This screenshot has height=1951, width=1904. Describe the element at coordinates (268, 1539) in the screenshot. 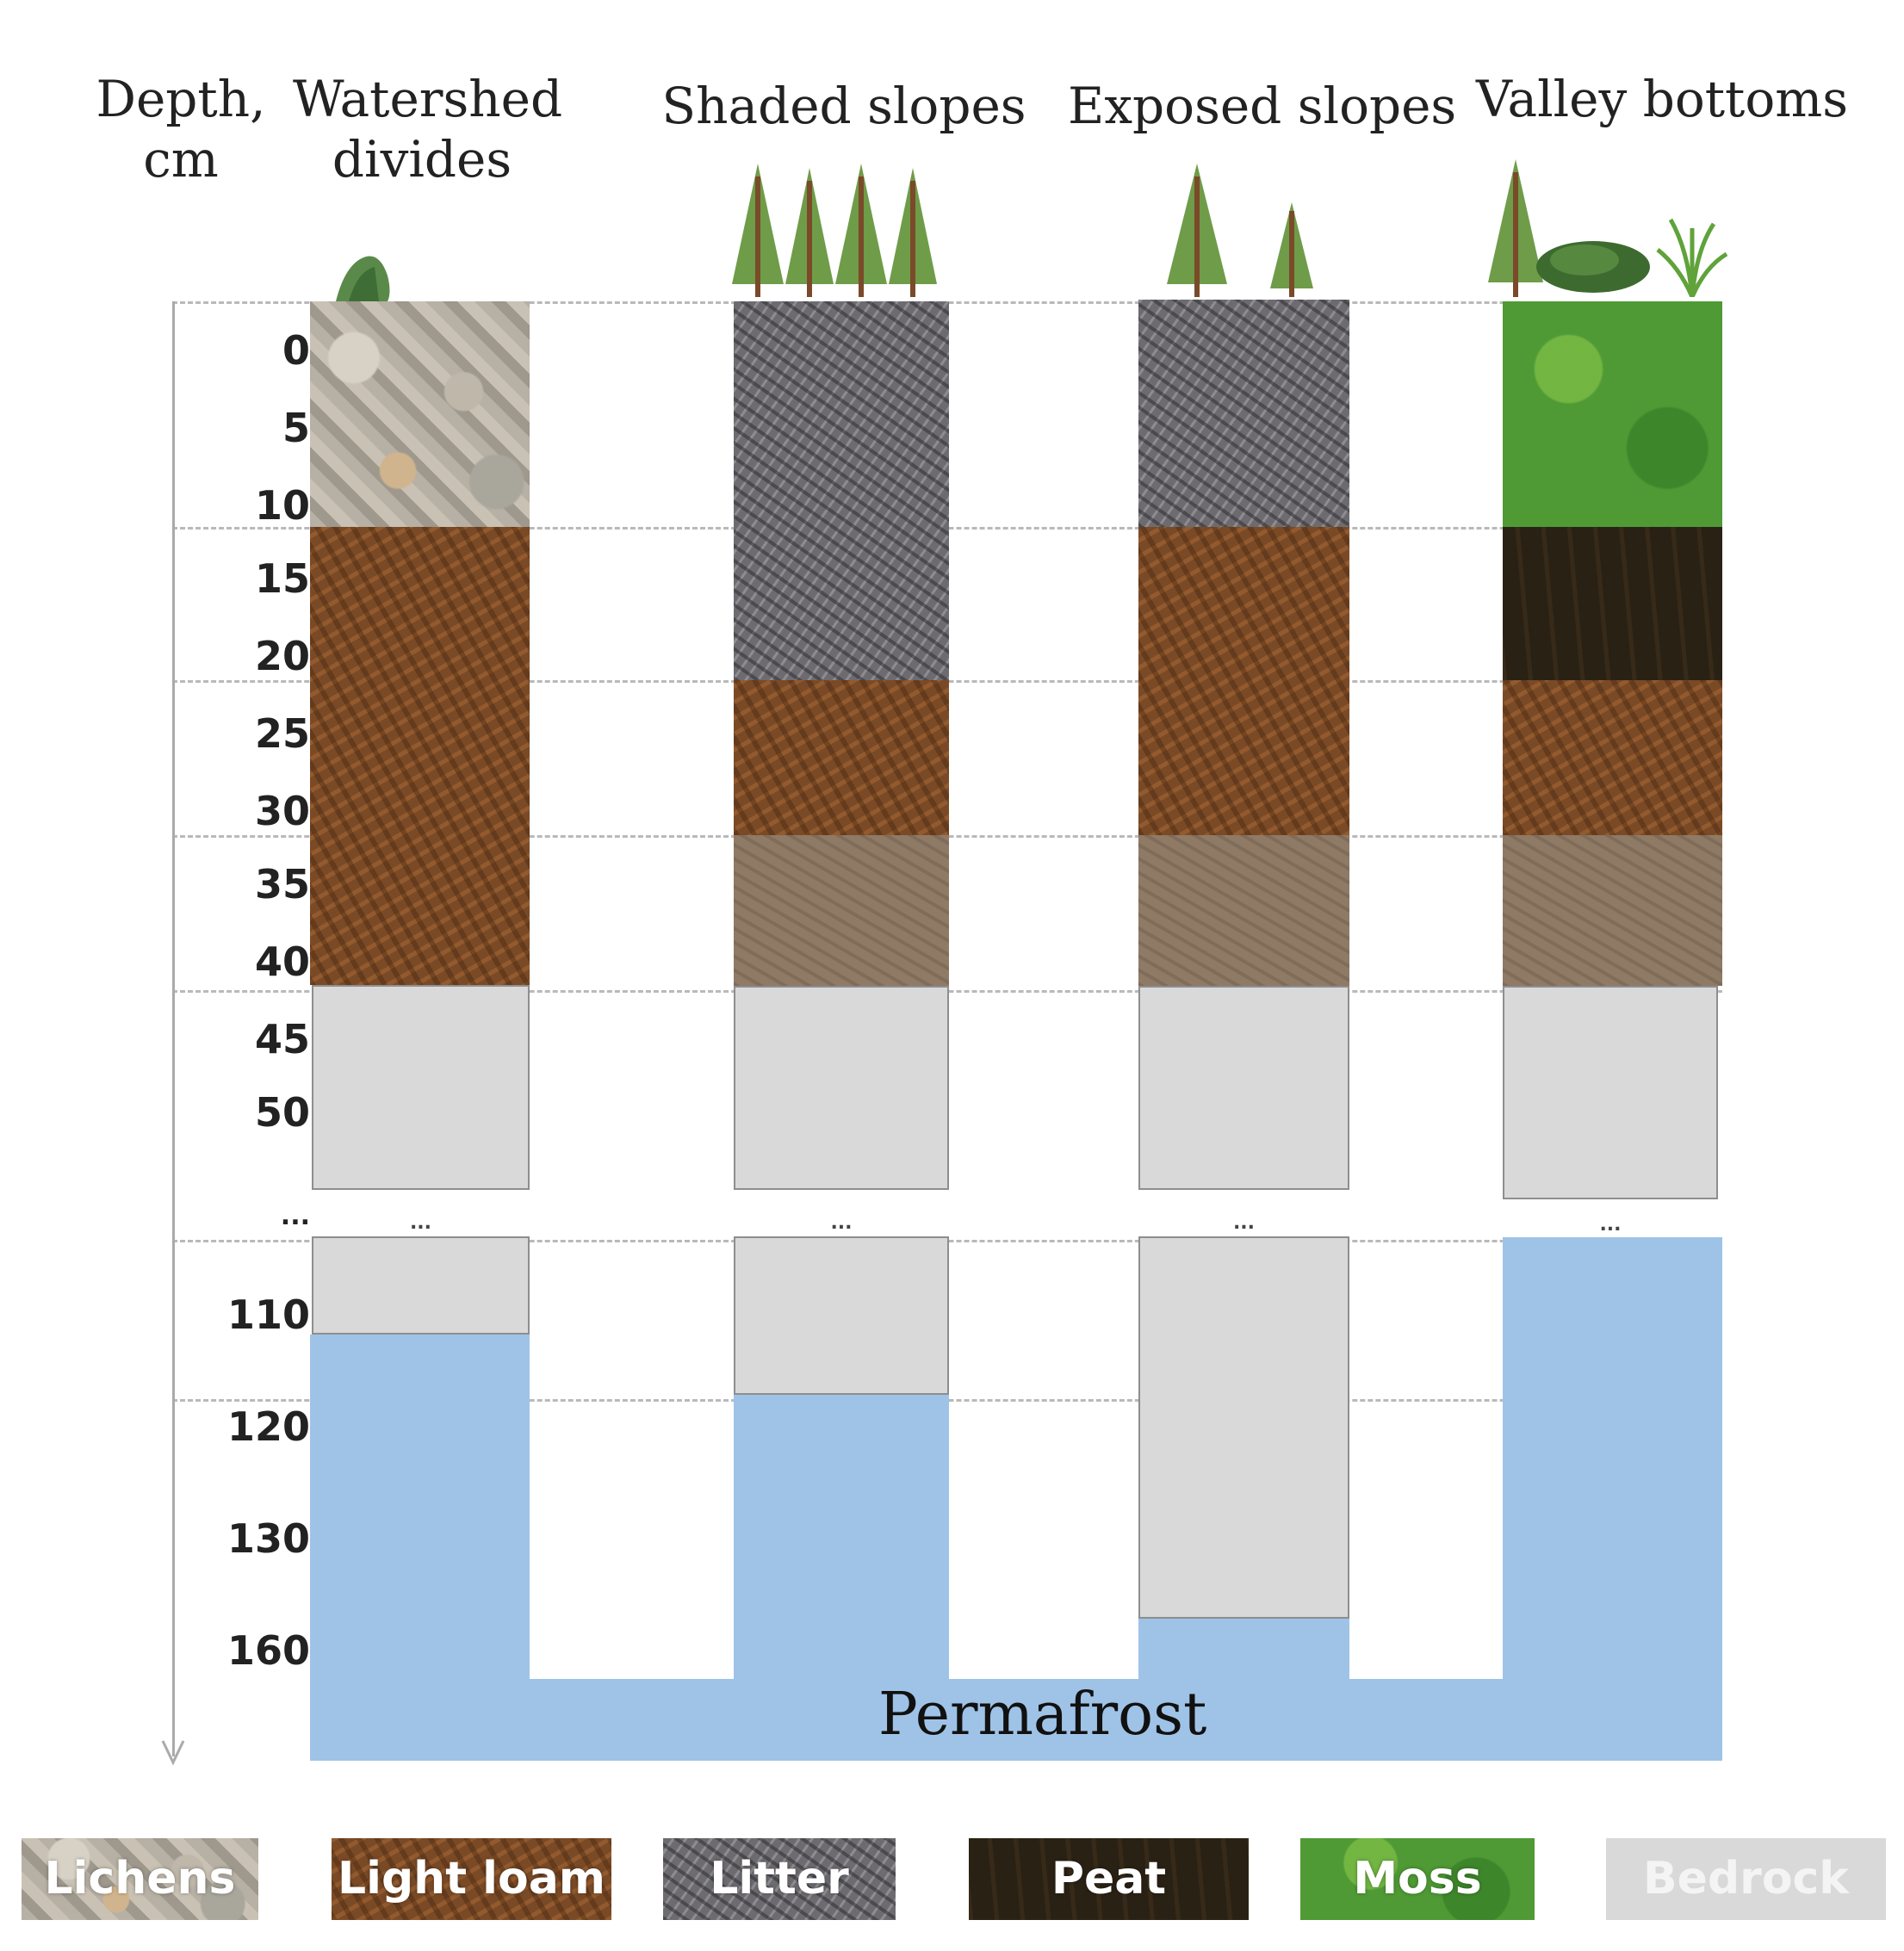

I see `depth-tick: 130` at that location.